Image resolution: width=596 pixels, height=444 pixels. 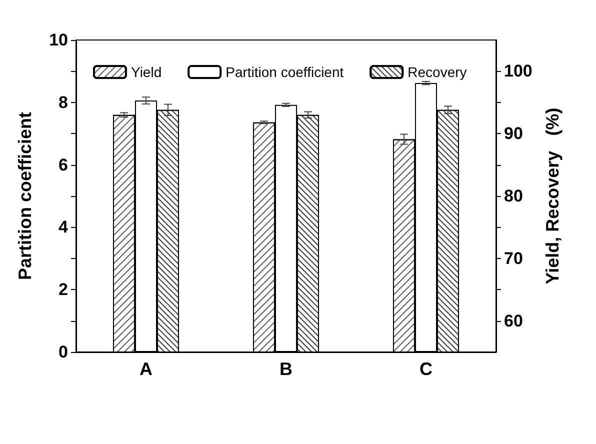 What do you see at coordinates (513, 134) in the screenshot?
I see `y2-tick-label: 90` at bounding box center [513, 134].